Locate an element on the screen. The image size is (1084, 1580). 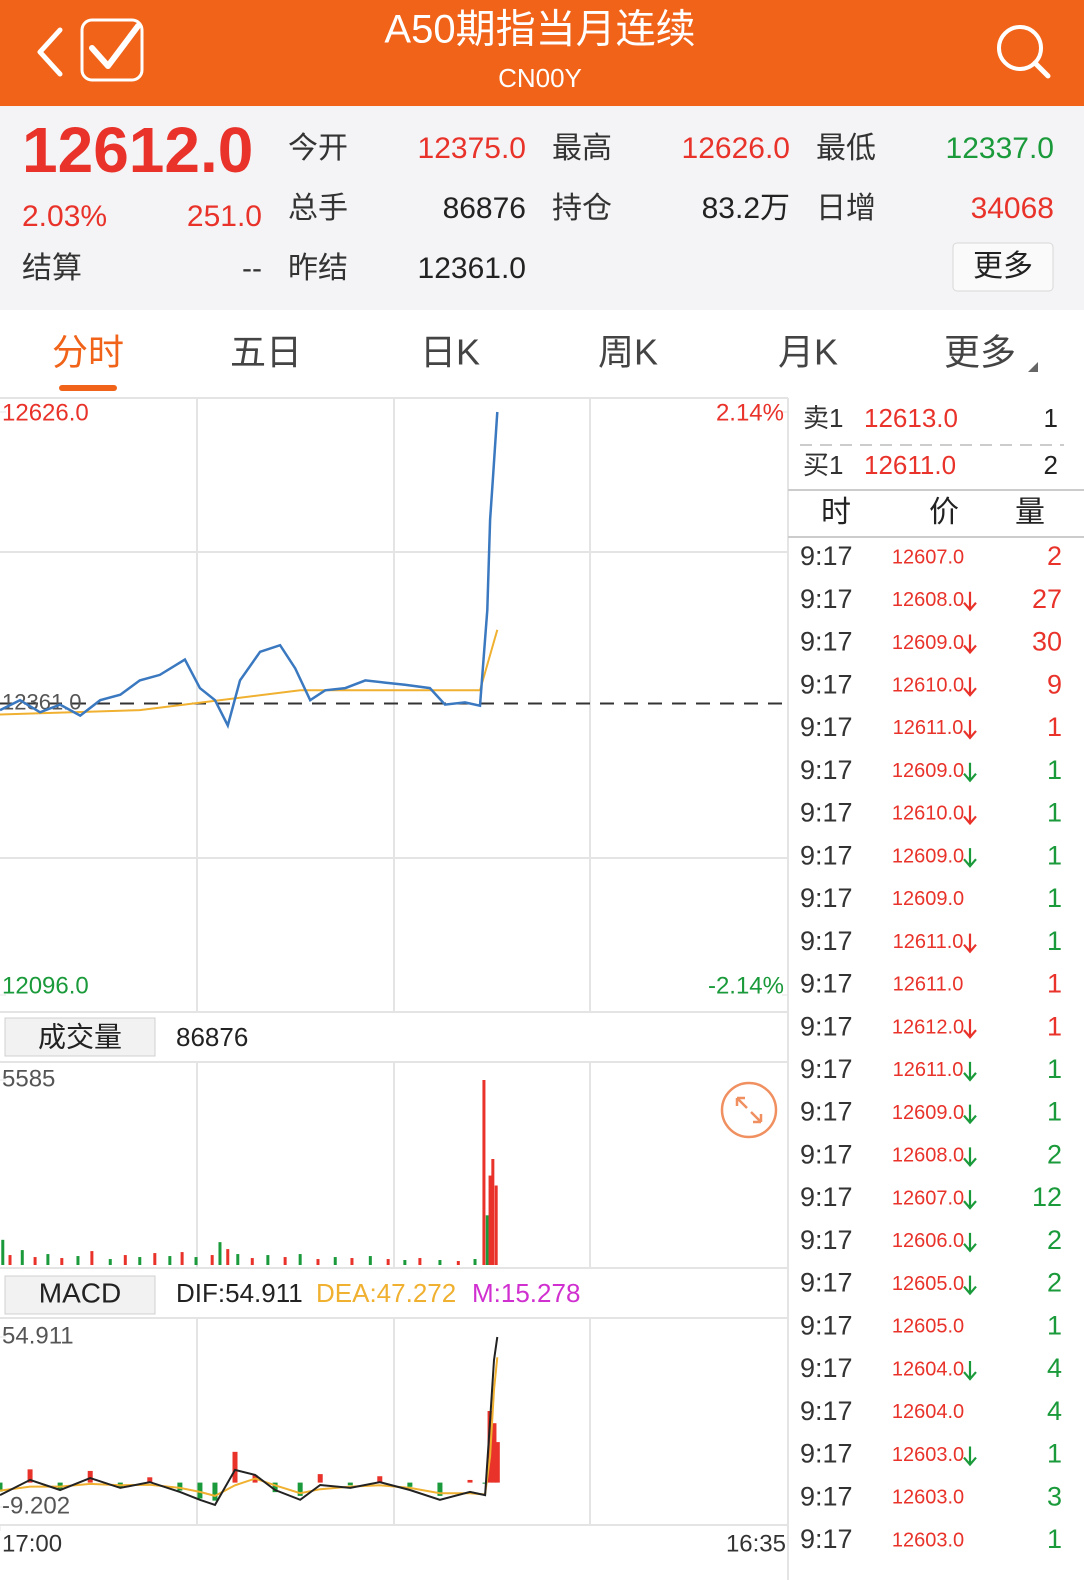
search-button is located at coordinates (1024, 52).